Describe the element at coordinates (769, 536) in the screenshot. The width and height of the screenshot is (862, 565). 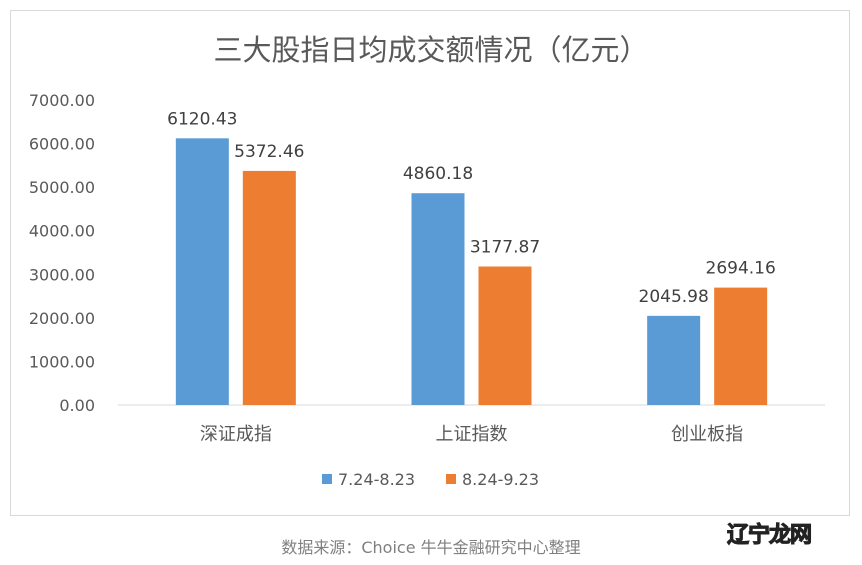
I see `watermark-logo: 辽宁龙网` at that location.